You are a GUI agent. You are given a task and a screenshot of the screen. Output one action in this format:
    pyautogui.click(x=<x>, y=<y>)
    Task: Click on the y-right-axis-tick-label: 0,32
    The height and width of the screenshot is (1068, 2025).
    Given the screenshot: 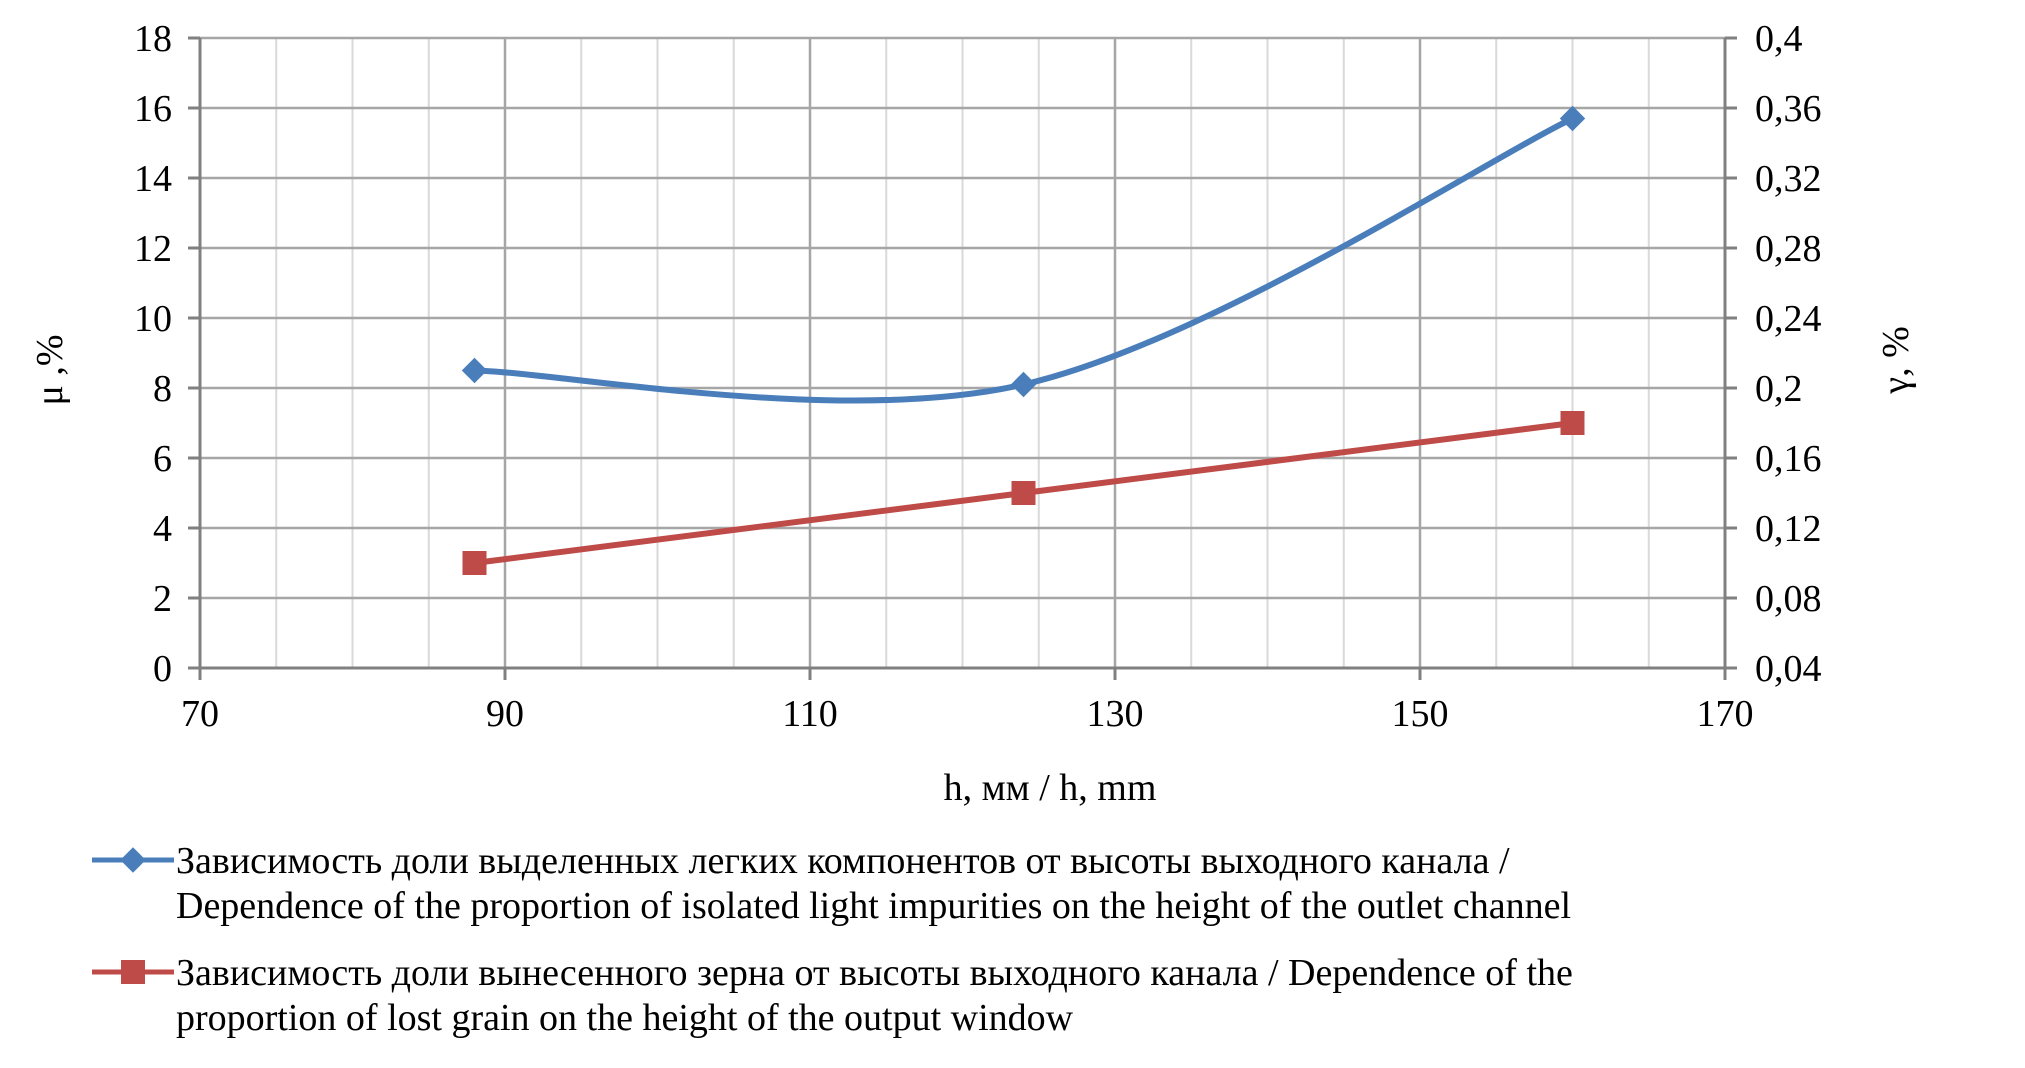 What is the action you would take?
    pyautogui.click(x=1788, y=179)
    